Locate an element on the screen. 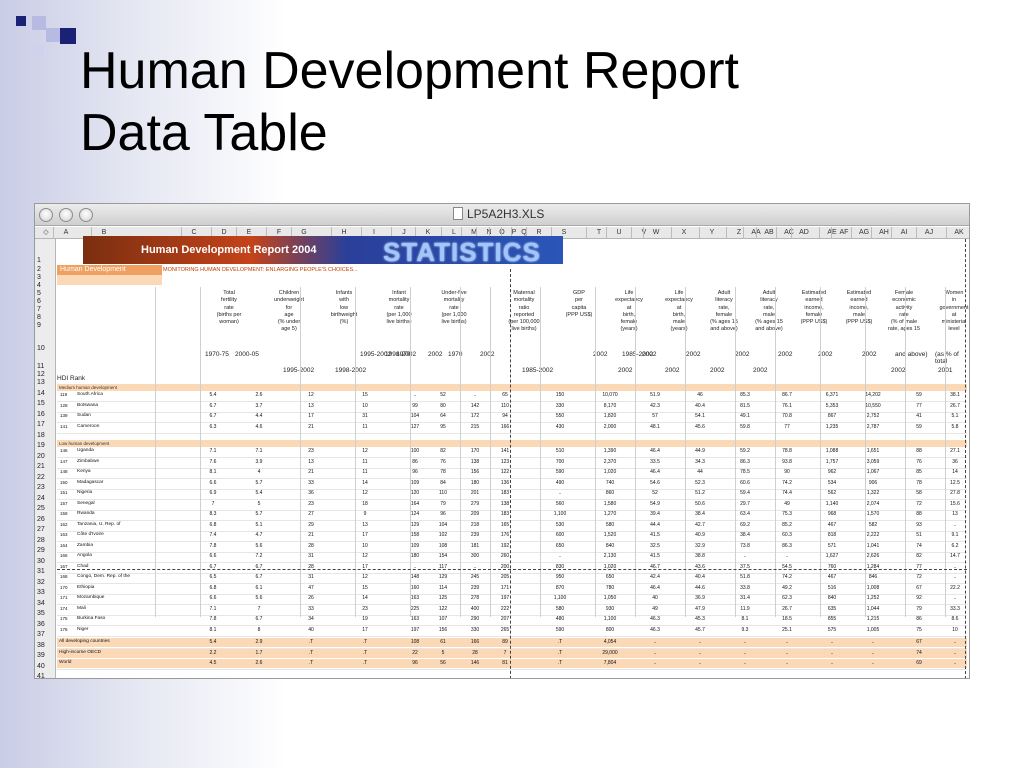  data-cell: 75.3 is located at coordinates (787, 514).